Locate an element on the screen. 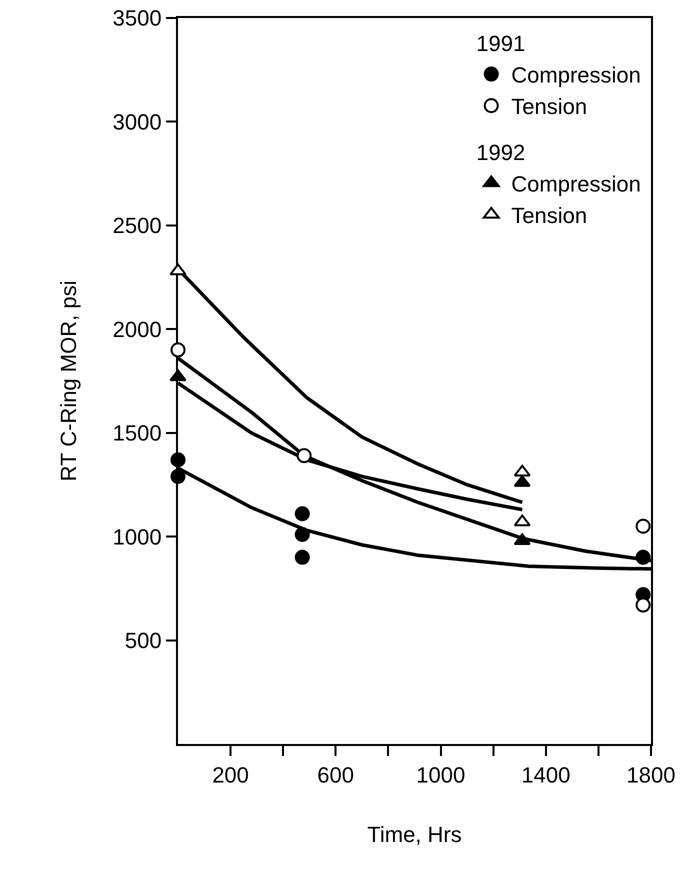  x-tick-label: 1400 is located at coordinates (545, 775).